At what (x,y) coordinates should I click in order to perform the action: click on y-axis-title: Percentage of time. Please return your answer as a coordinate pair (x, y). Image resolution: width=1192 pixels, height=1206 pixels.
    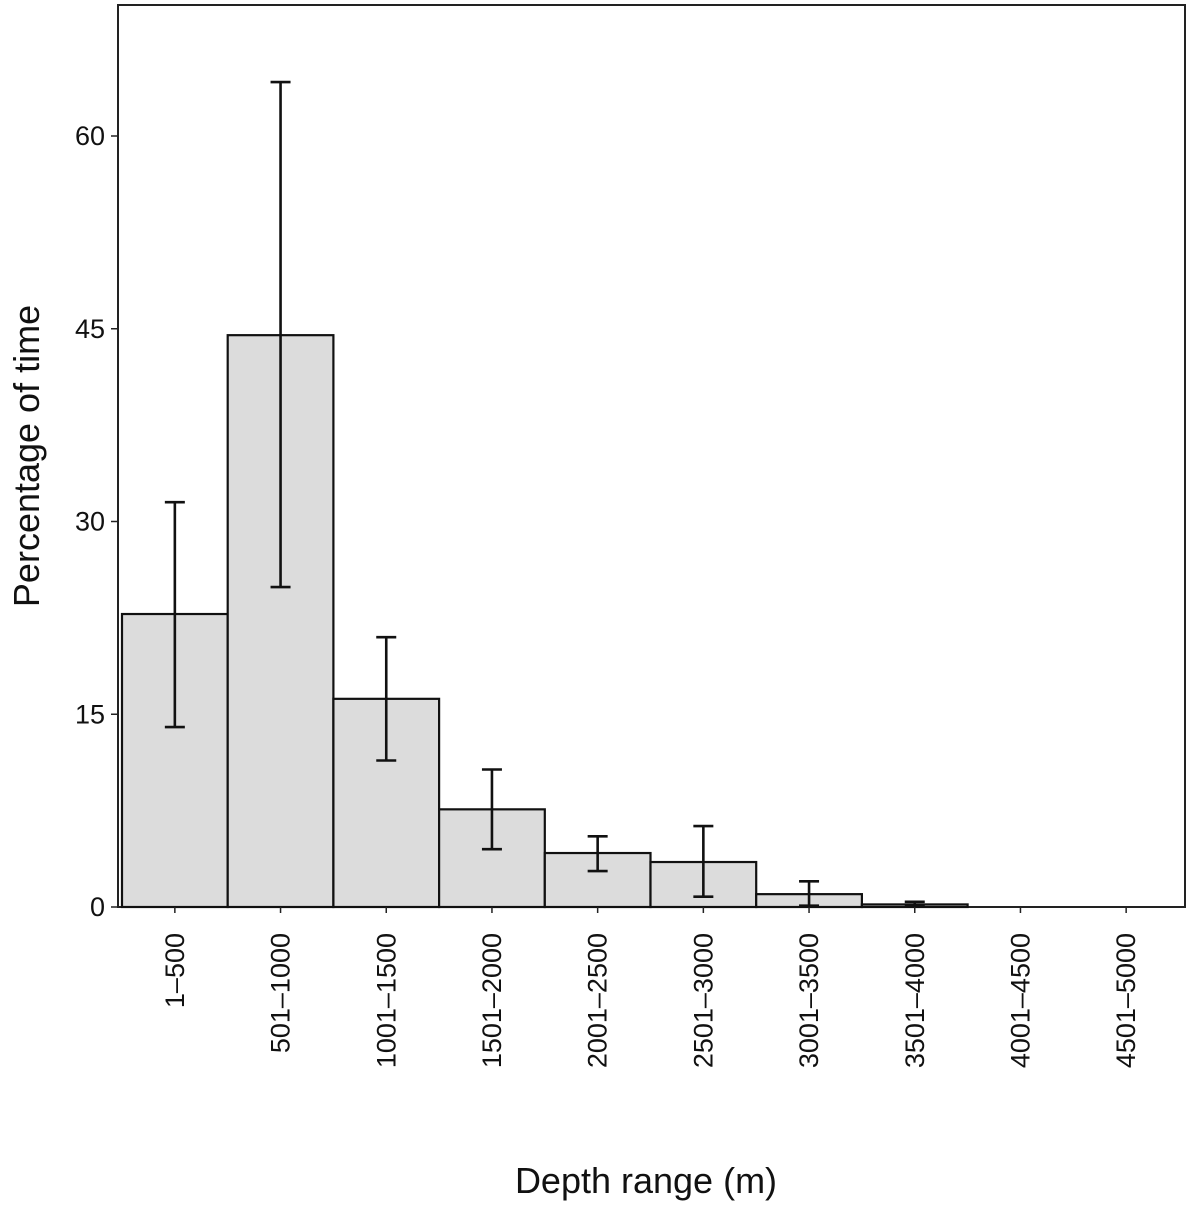
    Looking at the image, I should click on (26, 456).